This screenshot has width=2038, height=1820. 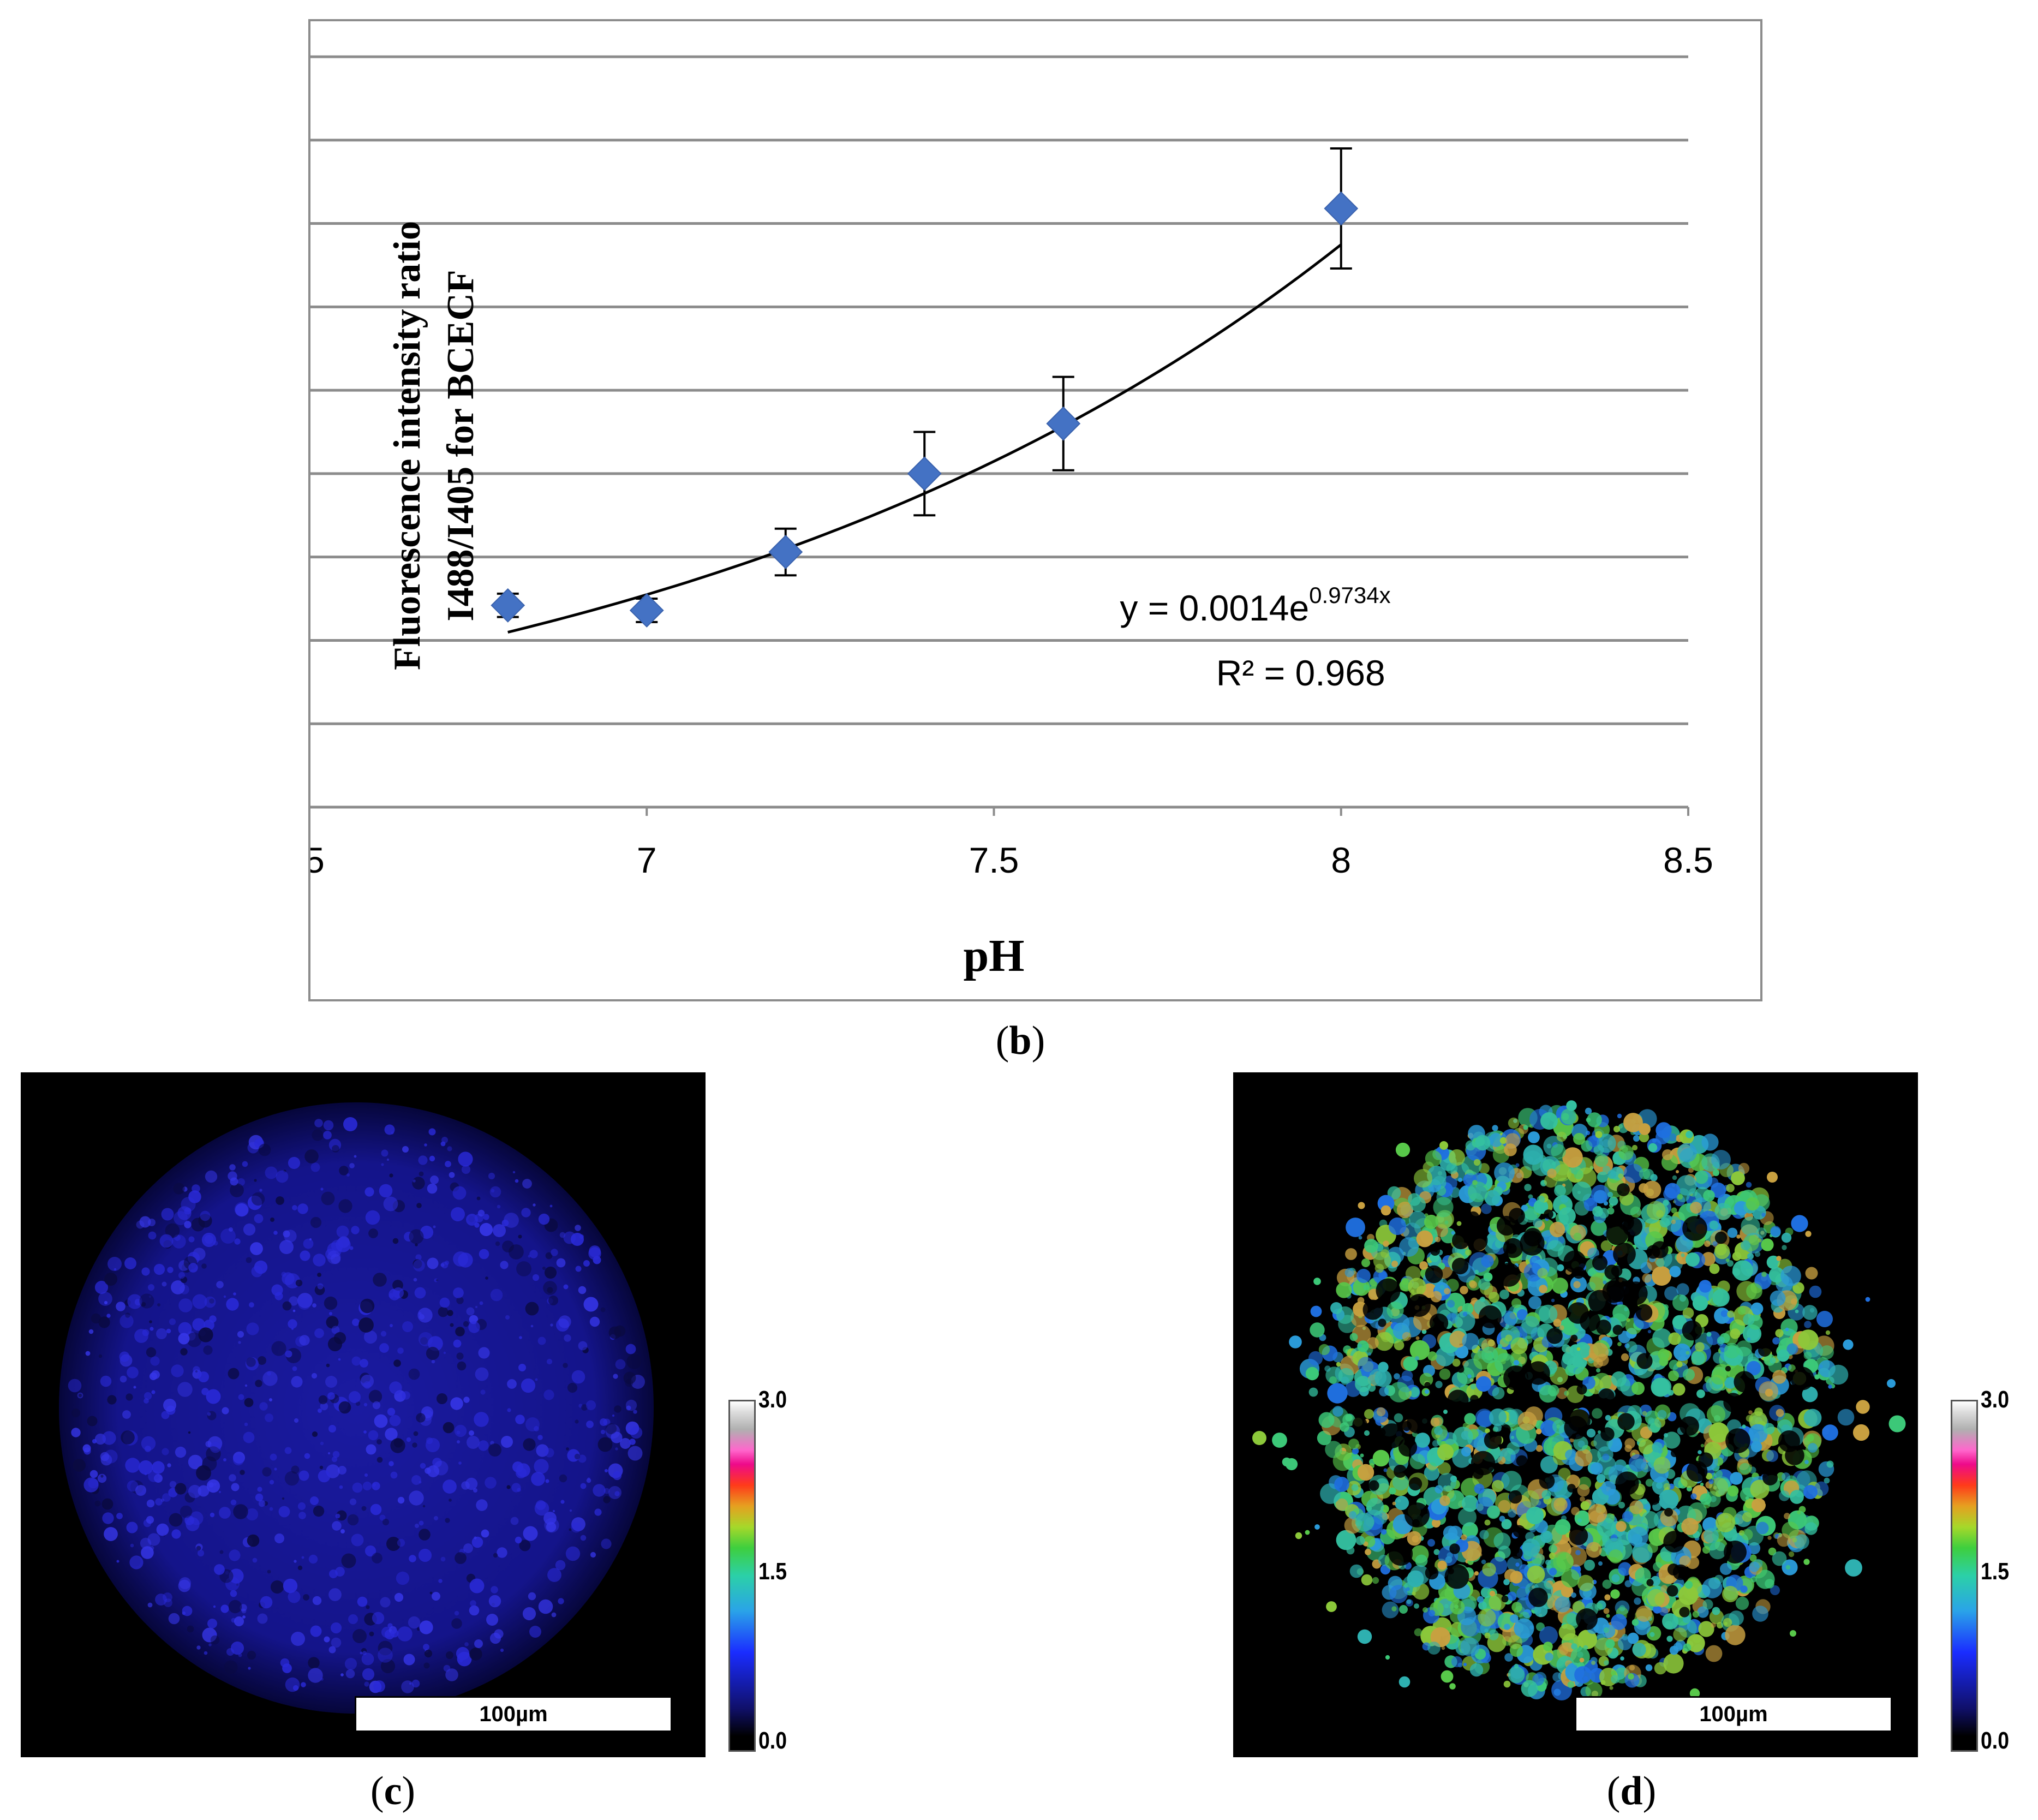 I want to click on x-tick-label: 7.5, so click(x=994, y=860).